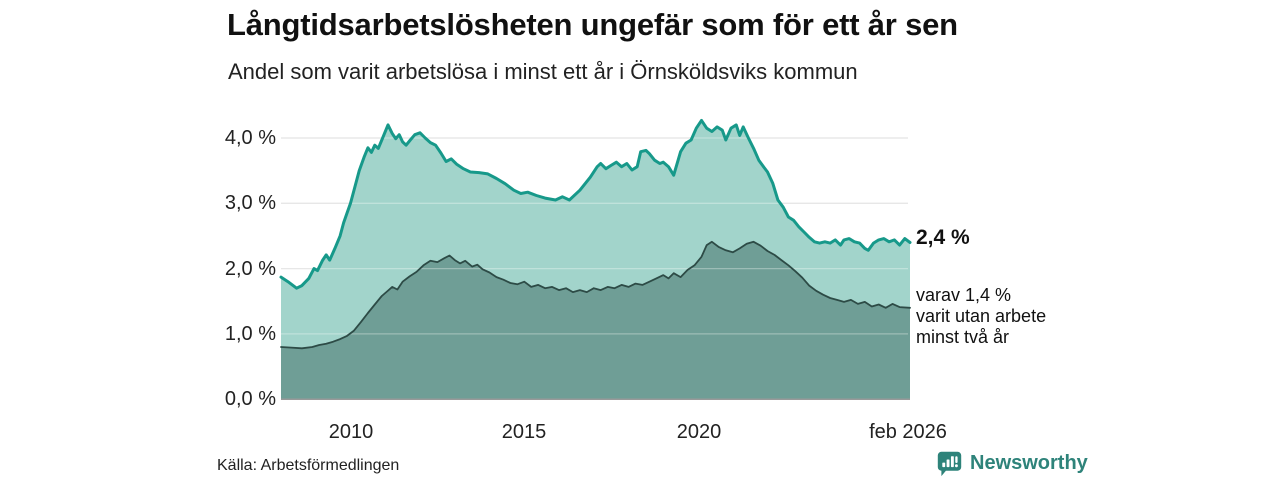 Image resolution: width=1280 pixels, height=480 pixels. I want to click on newsworthy-wordmark: Newsworthy, so click(1029, 462).